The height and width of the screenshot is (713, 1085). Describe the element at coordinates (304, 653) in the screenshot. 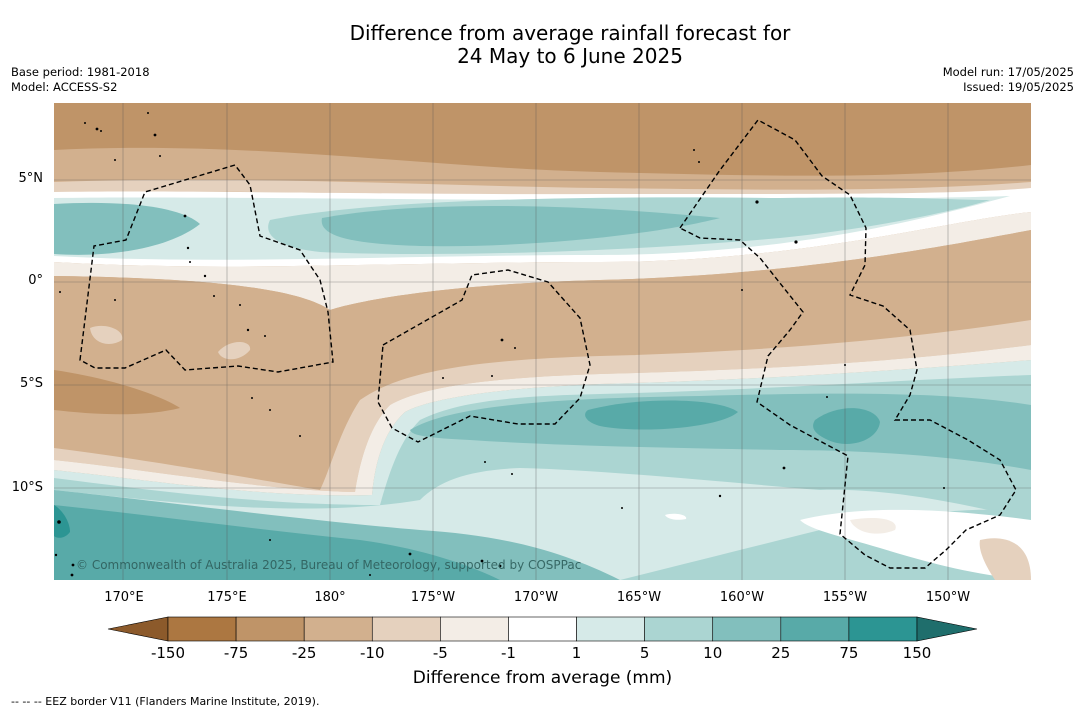

I see `colorbar-tick-label: -25` at that location.